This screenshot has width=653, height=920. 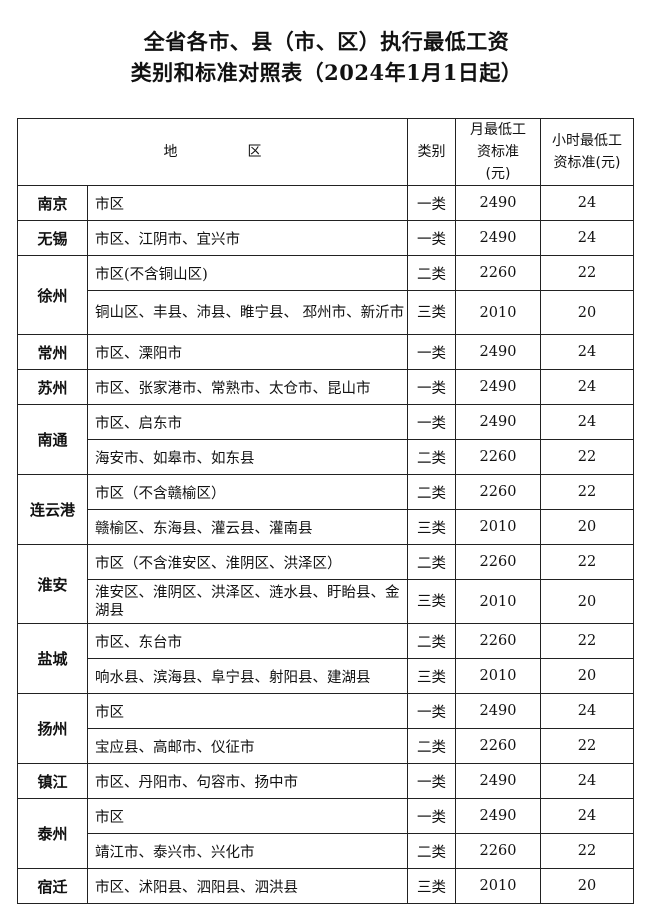 I want to click on area-cell: 市区（不含淮安区、淮阴区、洪泽区）, so click(x=247, y=562).